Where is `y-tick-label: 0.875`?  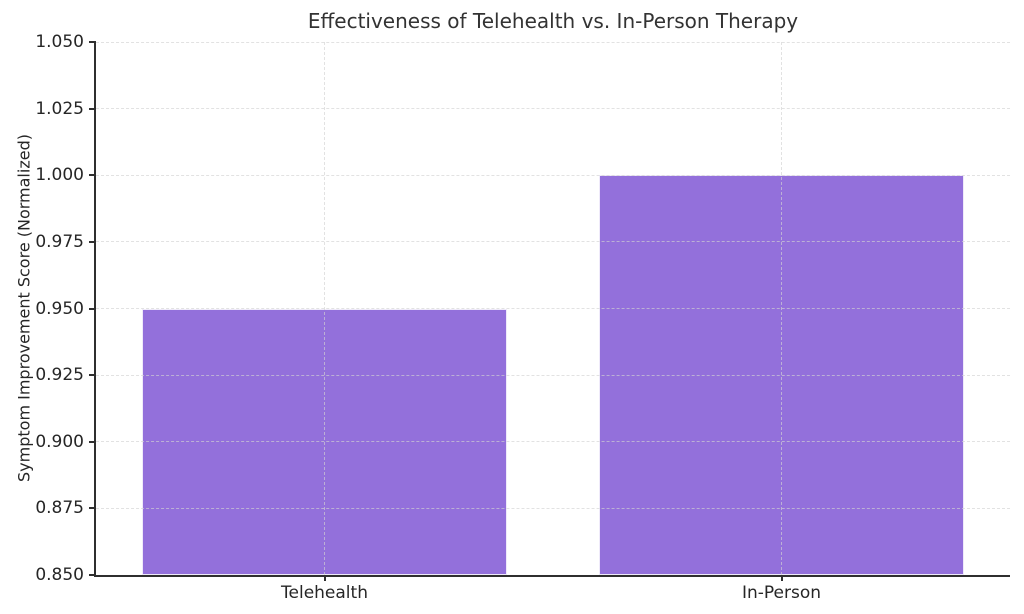
y-tick-label: 0.875 is located at coordinates (59, 508).